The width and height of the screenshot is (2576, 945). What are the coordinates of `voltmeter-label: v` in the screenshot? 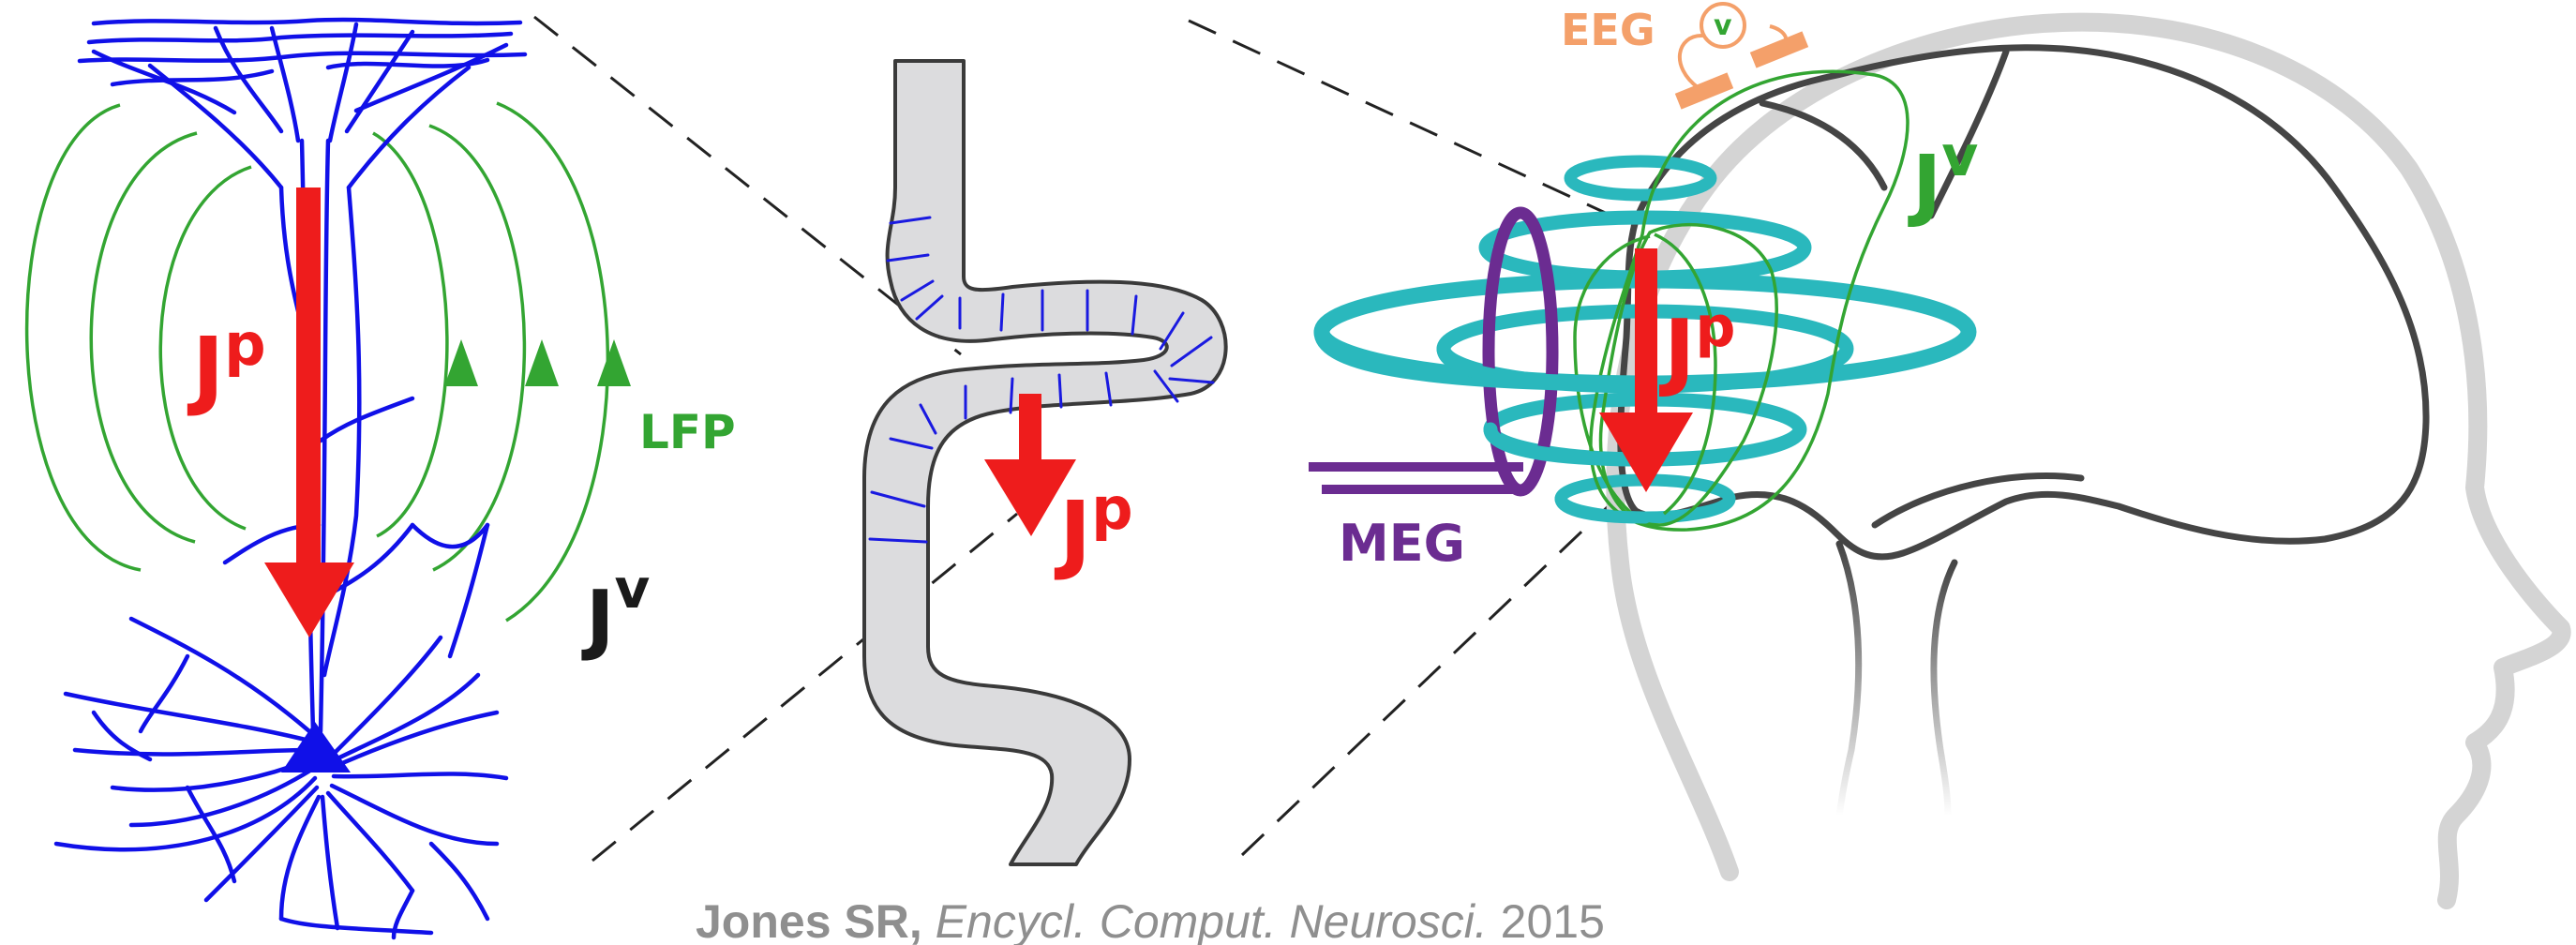 It's located at (1723, 25).